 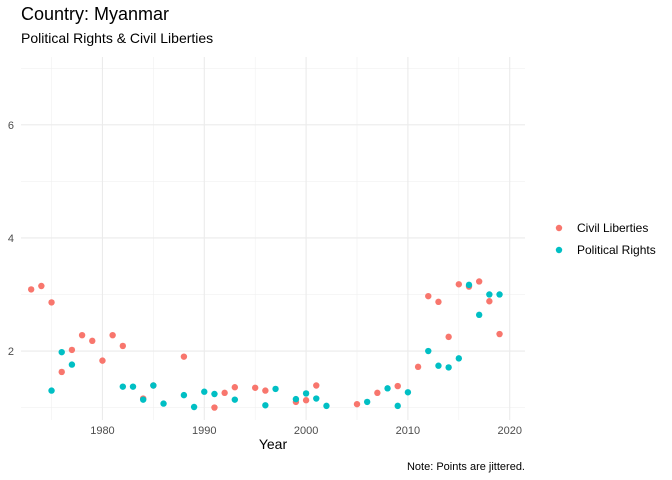 What do you see at coordinates (466, 467) in the screenshot?
I see `chart-caption: Note: Points are jittered.` at bounding box center [466, 467].